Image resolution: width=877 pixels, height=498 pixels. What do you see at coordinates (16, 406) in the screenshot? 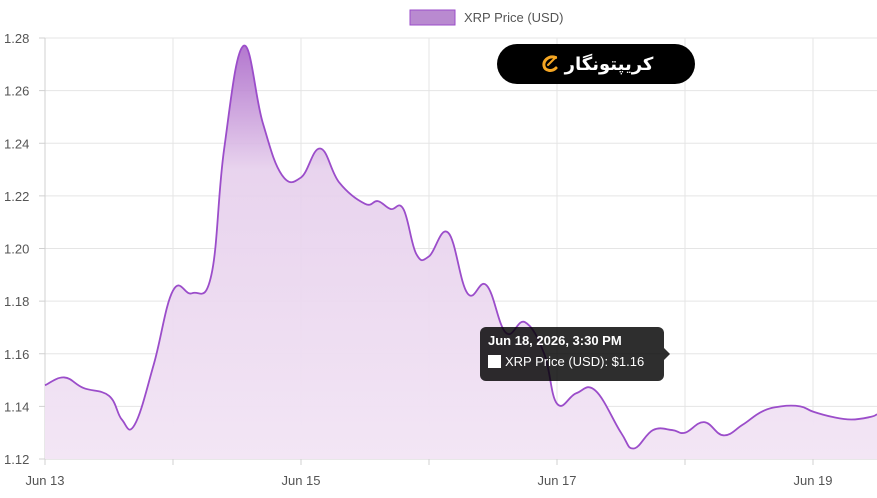
I see `y-tick-label: 1.14` at bounding box center [16, 406].